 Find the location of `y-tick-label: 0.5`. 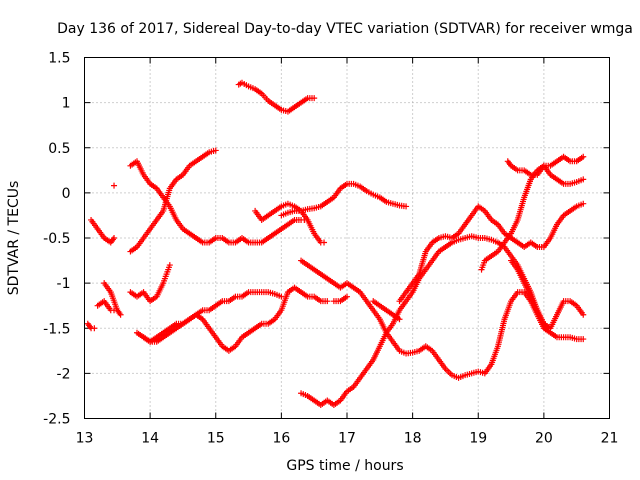

y-tick-label: 0.5 is located at coordinates (59, 149).